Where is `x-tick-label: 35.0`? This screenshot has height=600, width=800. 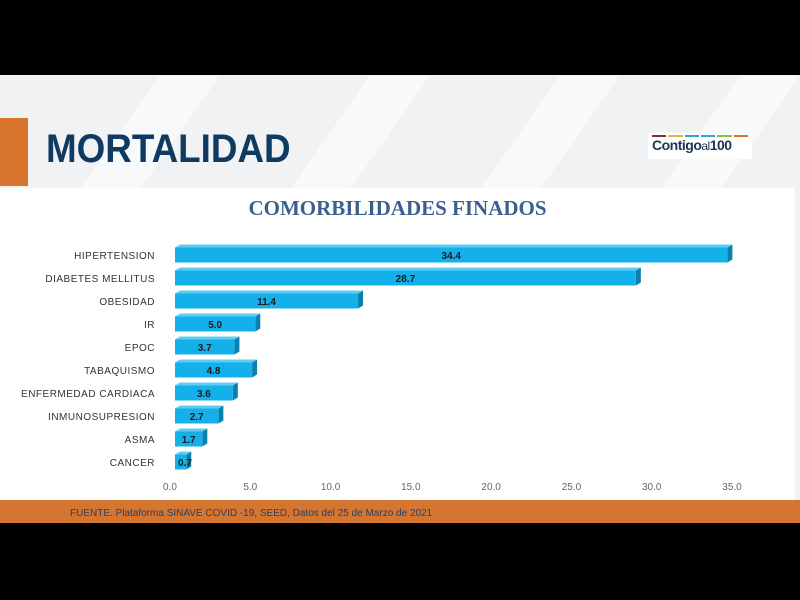
x-tick-label: 35.0 is located at coordinates (732, 487).